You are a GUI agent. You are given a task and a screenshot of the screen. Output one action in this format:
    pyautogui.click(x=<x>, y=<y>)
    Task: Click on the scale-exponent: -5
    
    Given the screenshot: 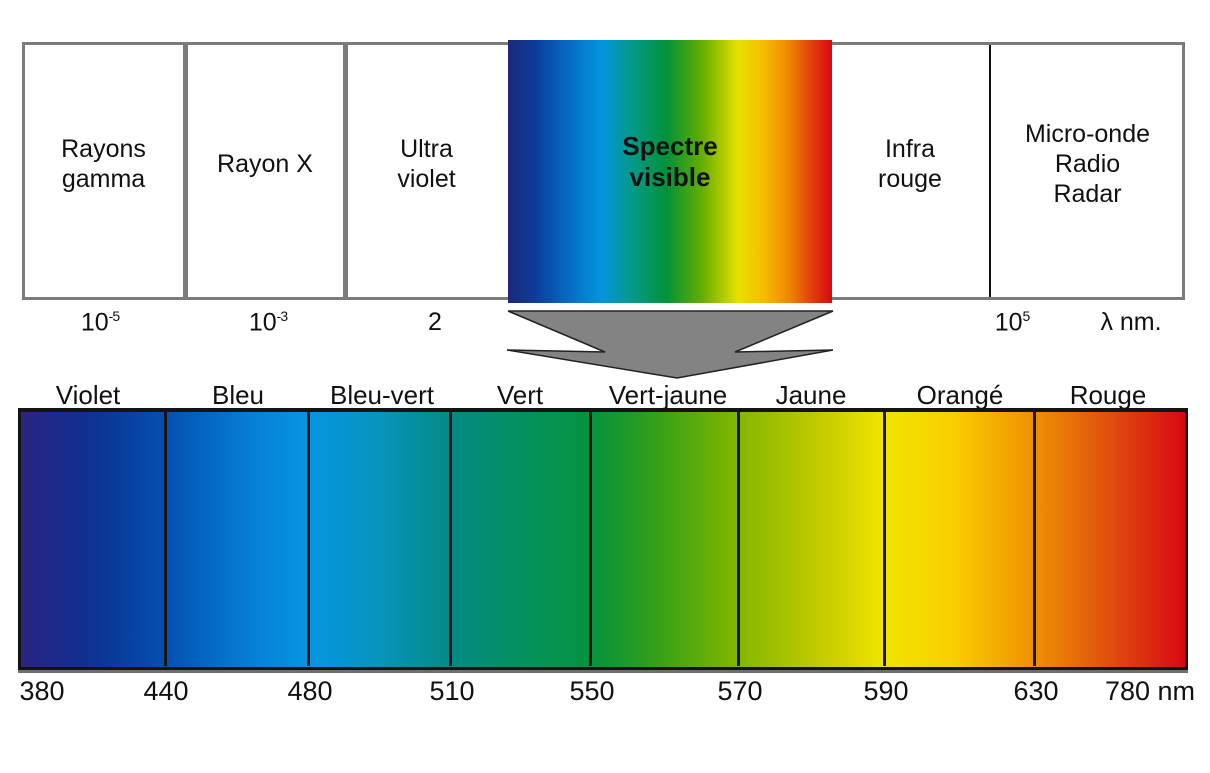 What is the action you would take?
    pyautogui.click(x=114, y=316)
    